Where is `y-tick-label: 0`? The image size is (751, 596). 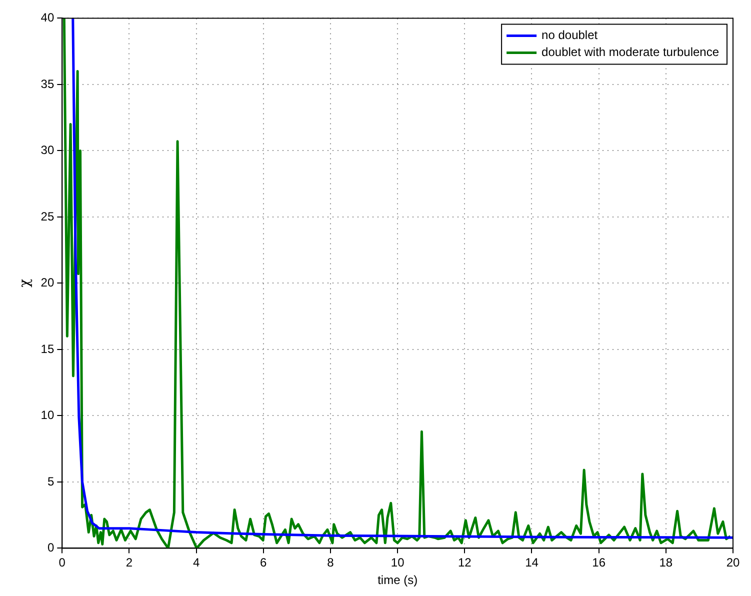
y-tick-label: 0 is located at coordinates (50, 547).